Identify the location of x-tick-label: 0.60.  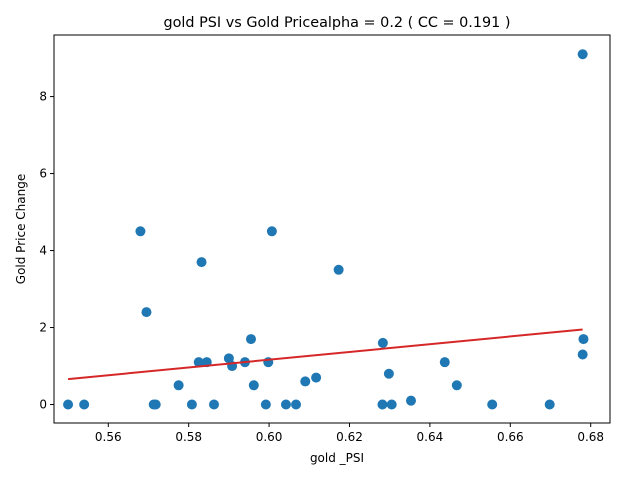
(269, 437).